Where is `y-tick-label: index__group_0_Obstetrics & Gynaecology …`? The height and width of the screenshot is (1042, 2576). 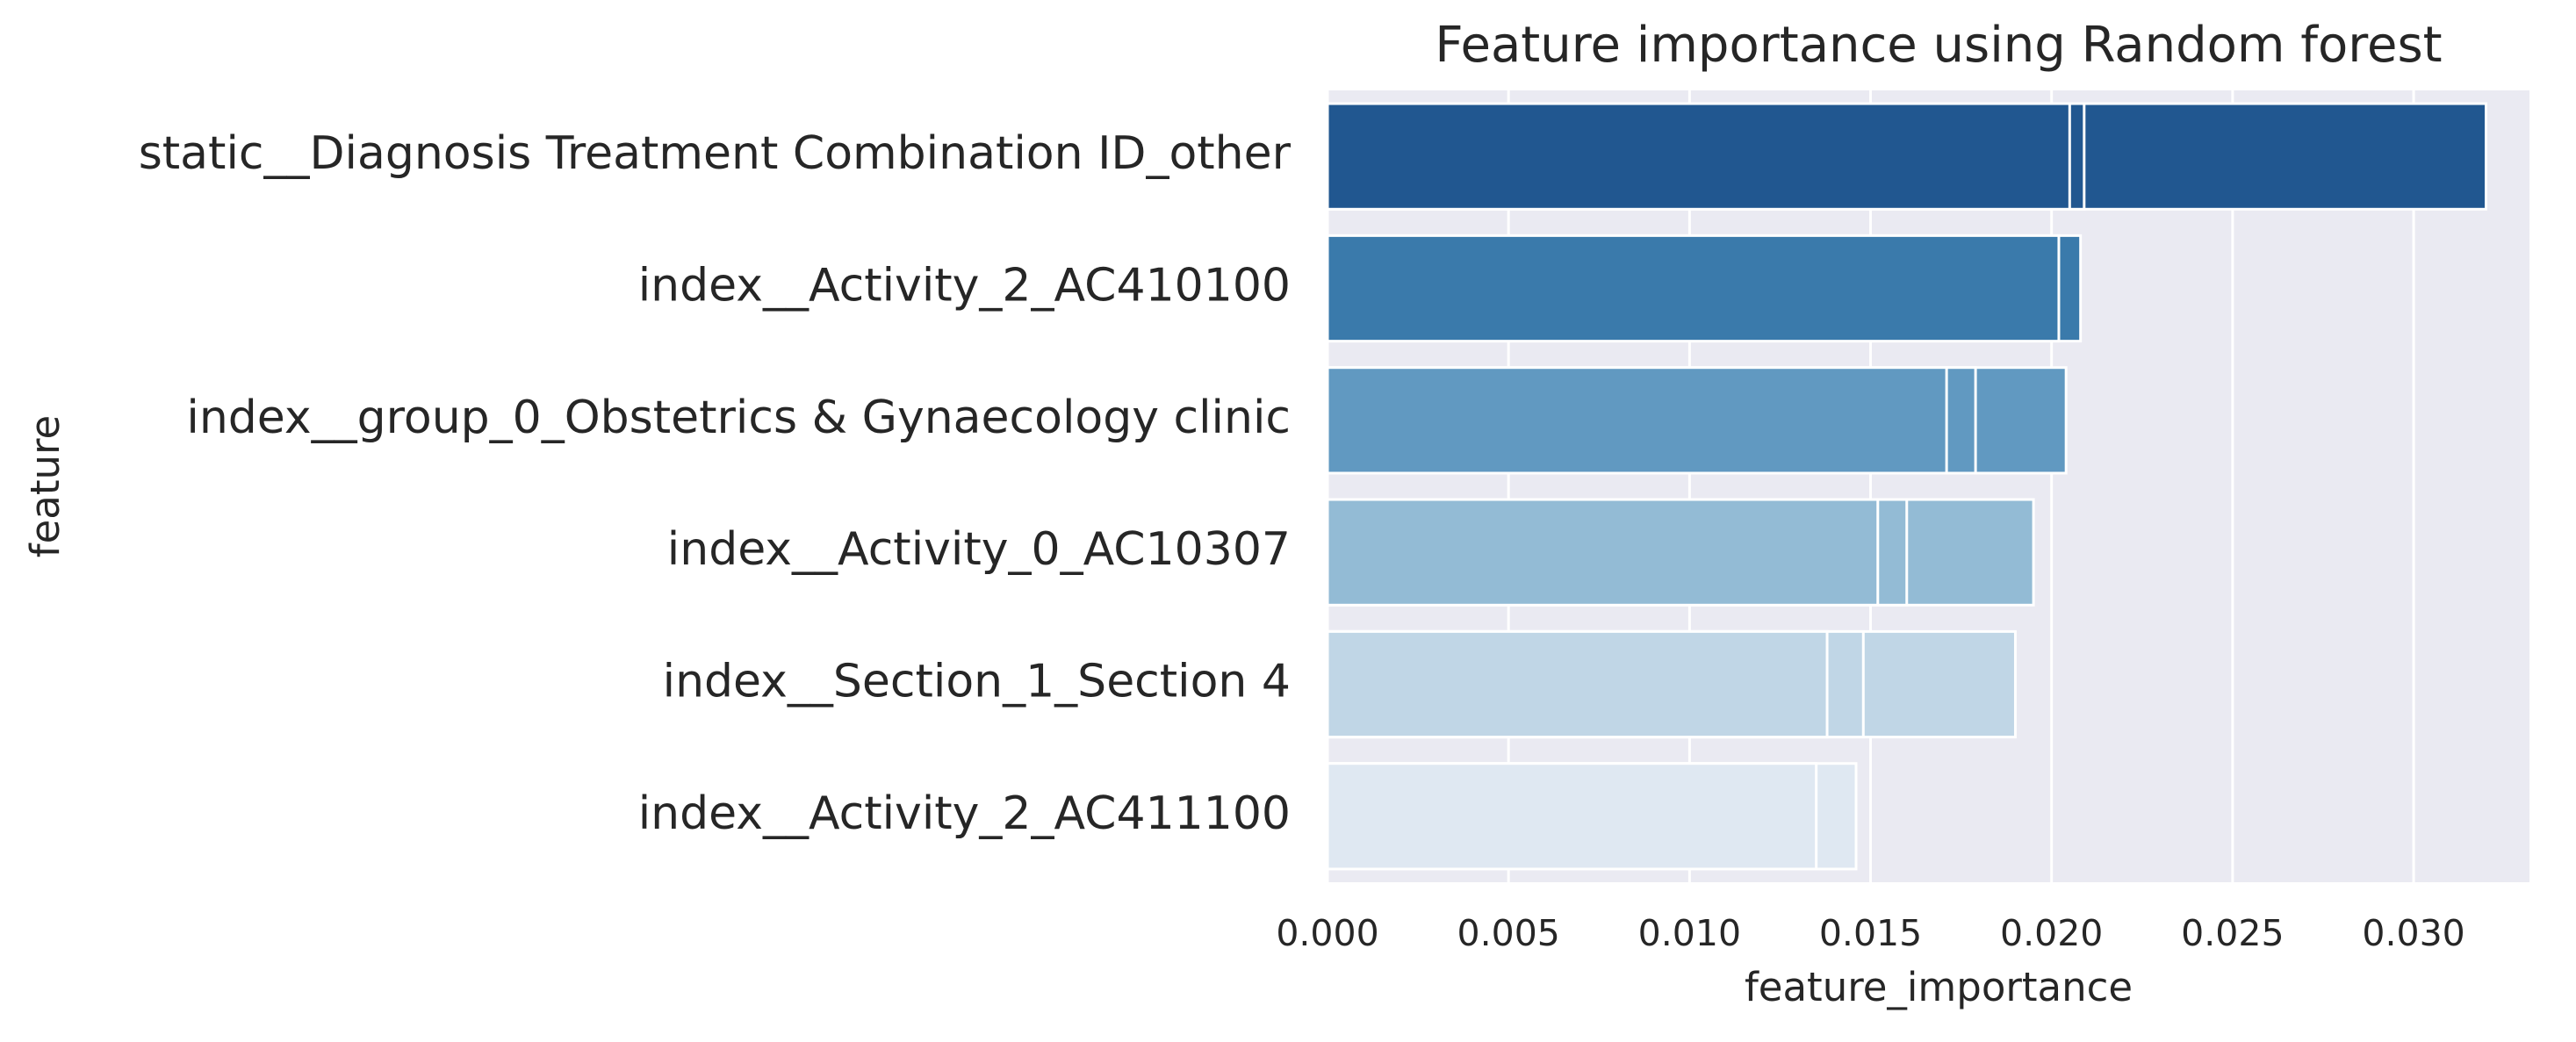
y-tick-label: index__group_0_Obstetrics & Gynaecology … is located at coordinates (738, 418).